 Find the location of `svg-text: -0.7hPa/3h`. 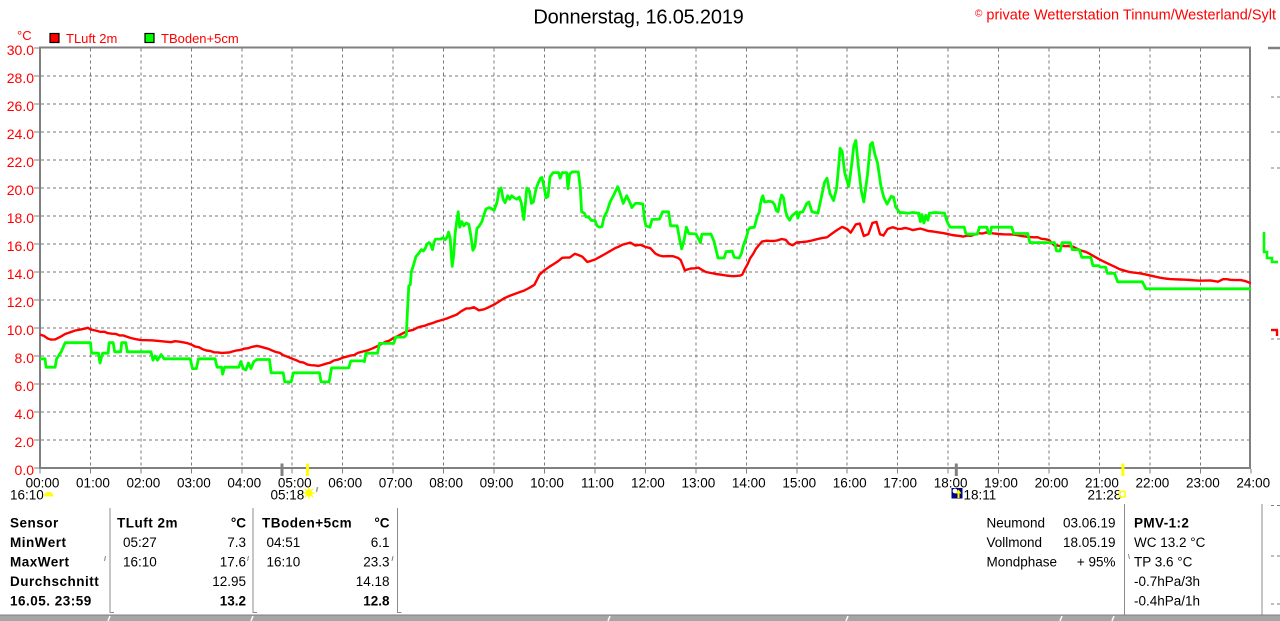

svg-text: -0.7hPa/3h is located at coordinates (1167, 581).